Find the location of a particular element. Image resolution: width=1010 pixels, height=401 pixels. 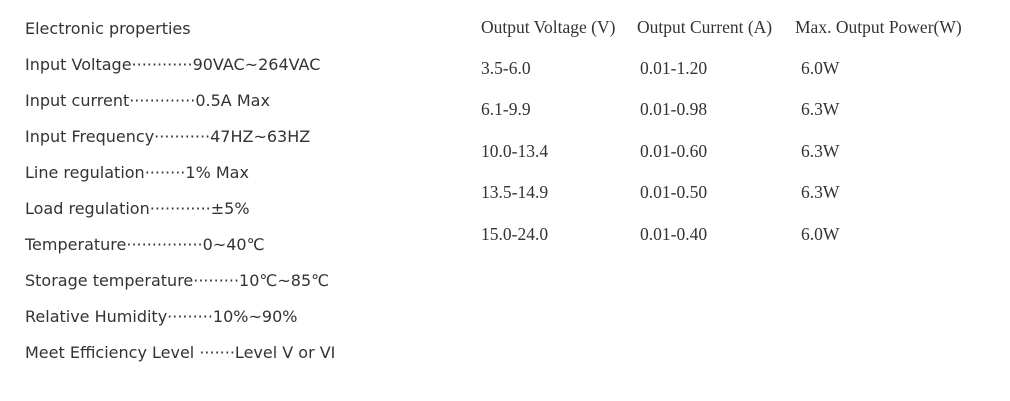

table-cell: 3.5-6.0 is located at coordinates (506, 68).